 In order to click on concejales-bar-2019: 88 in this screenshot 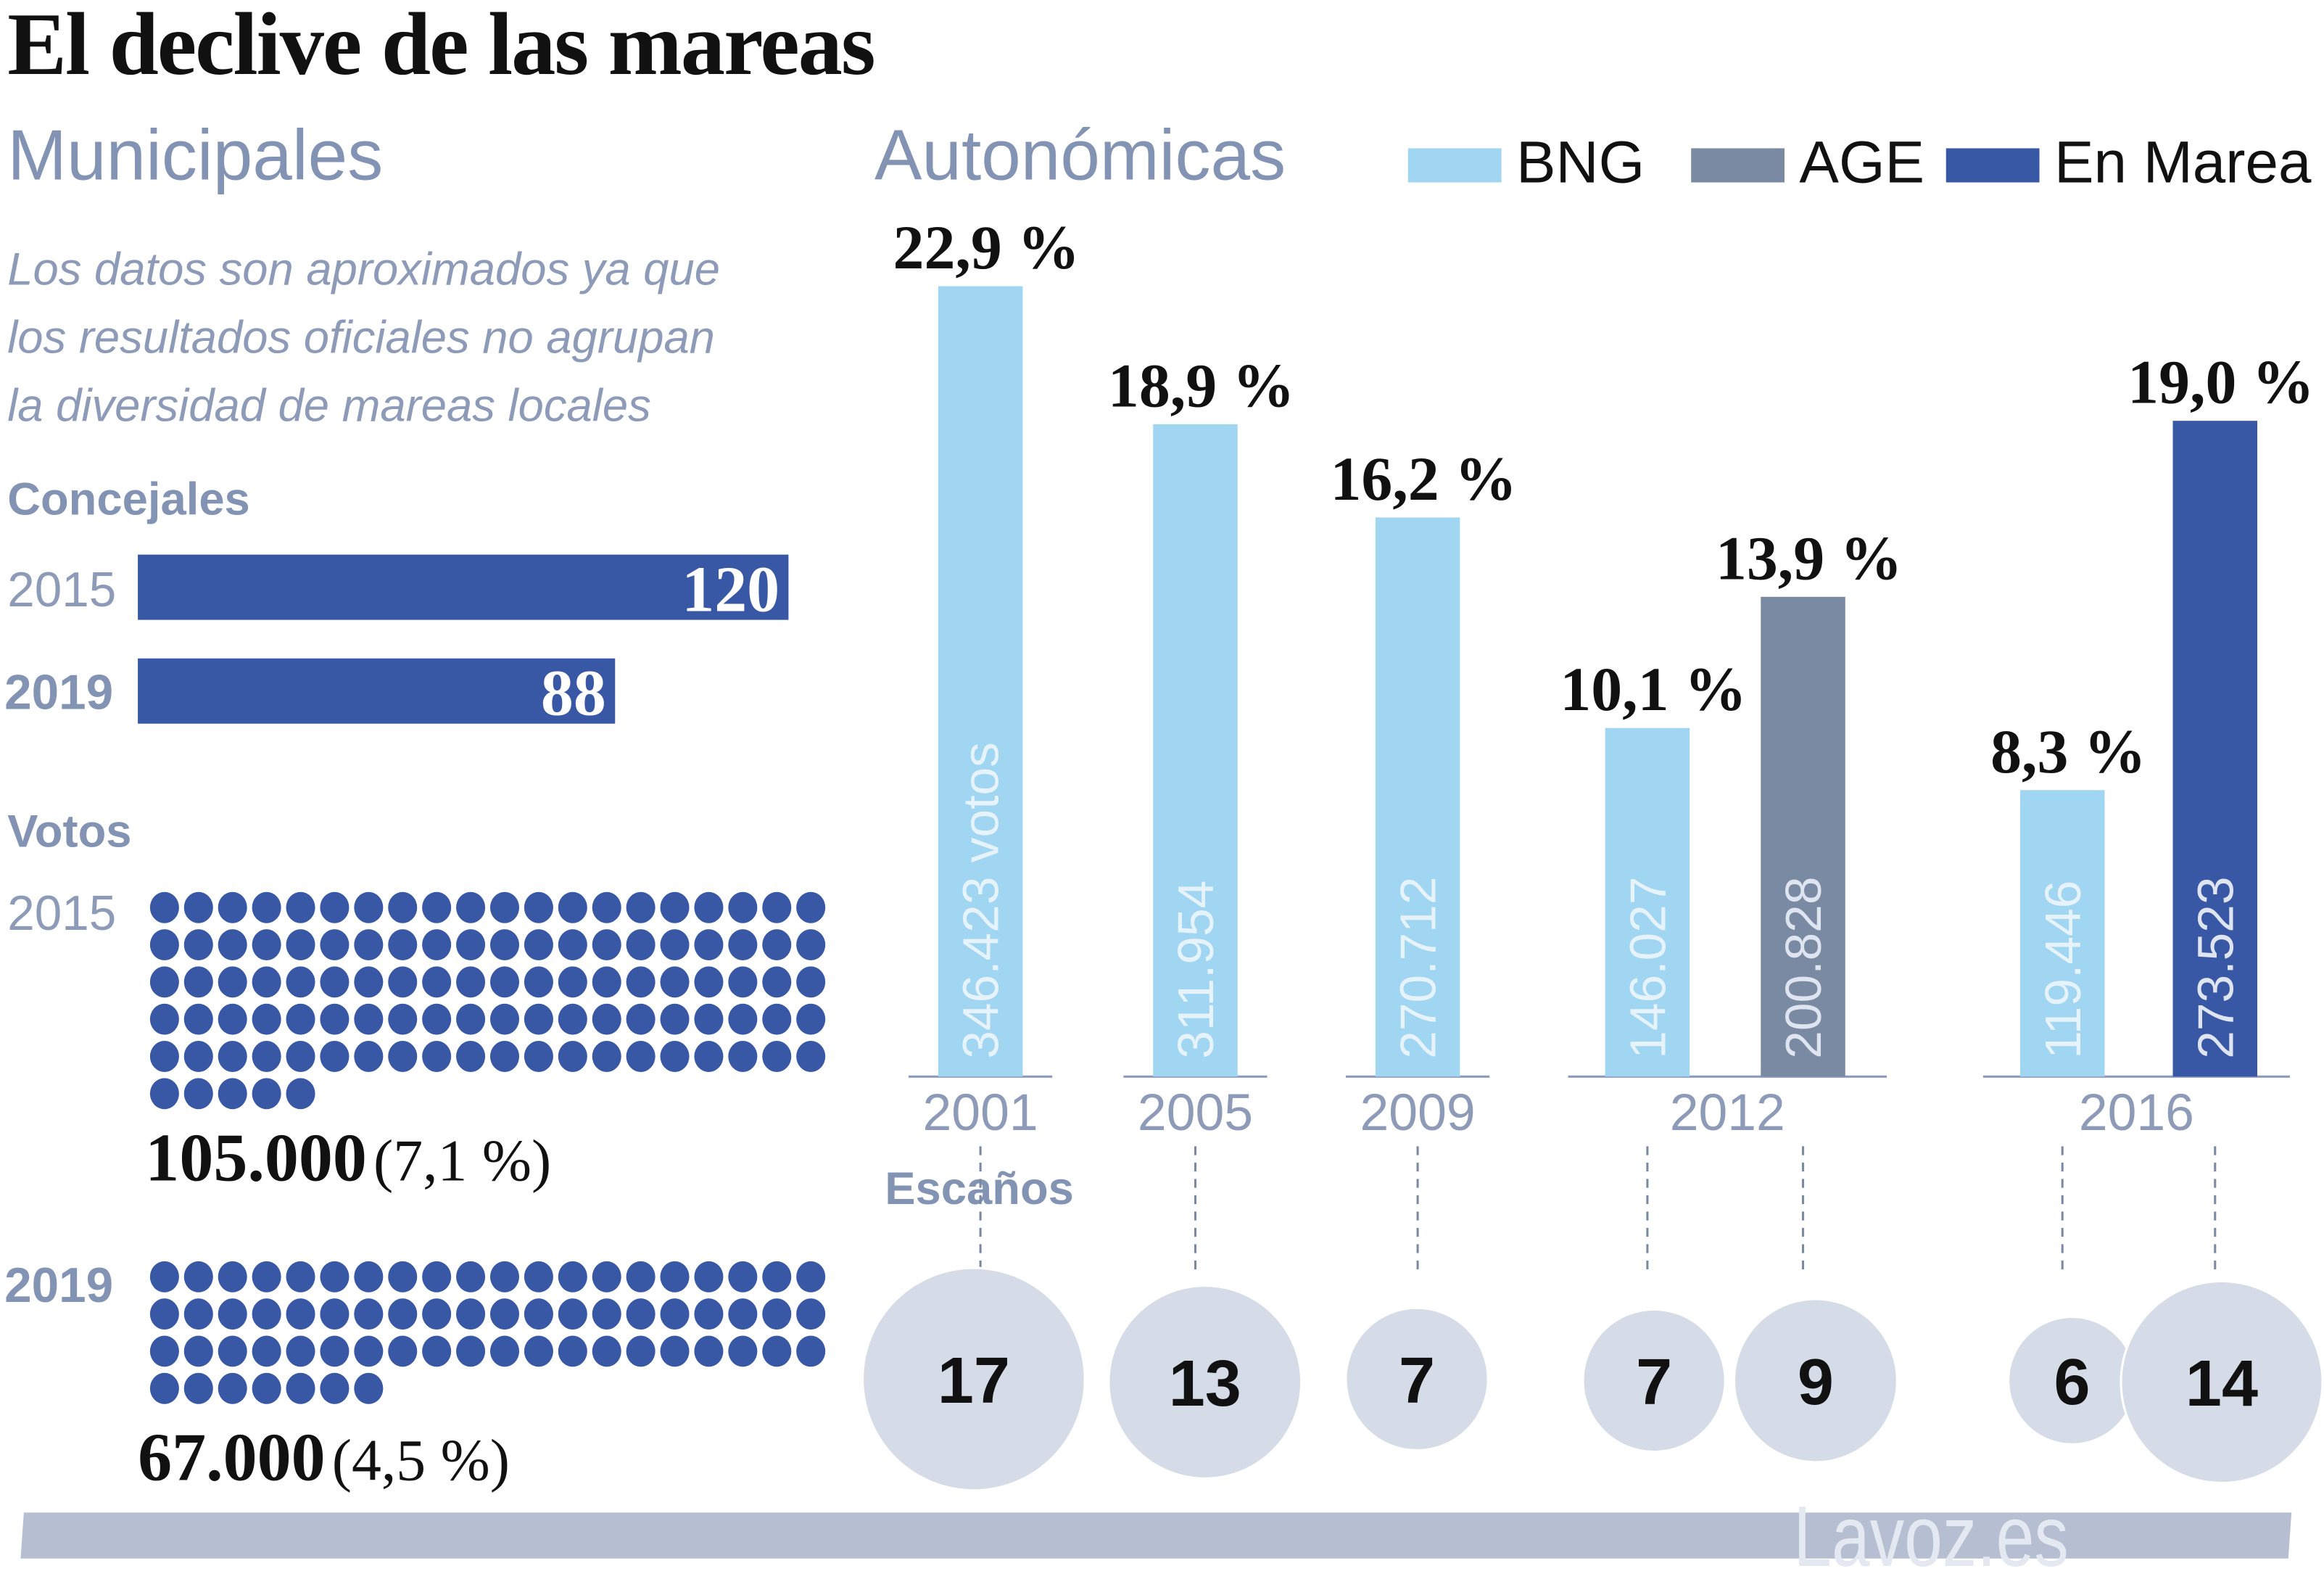, I will do `click(377, 693)`.